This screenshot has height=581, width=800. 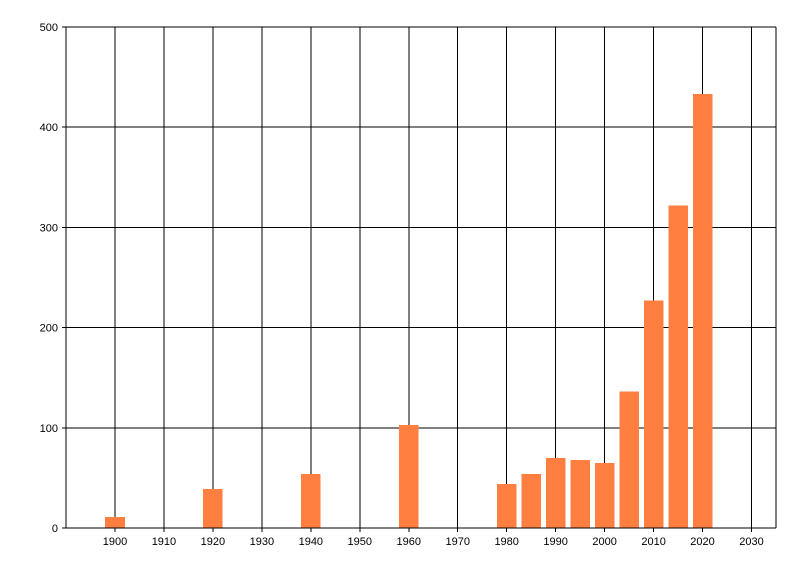 I want to click on bar-1990, so click(x=555, y=492).